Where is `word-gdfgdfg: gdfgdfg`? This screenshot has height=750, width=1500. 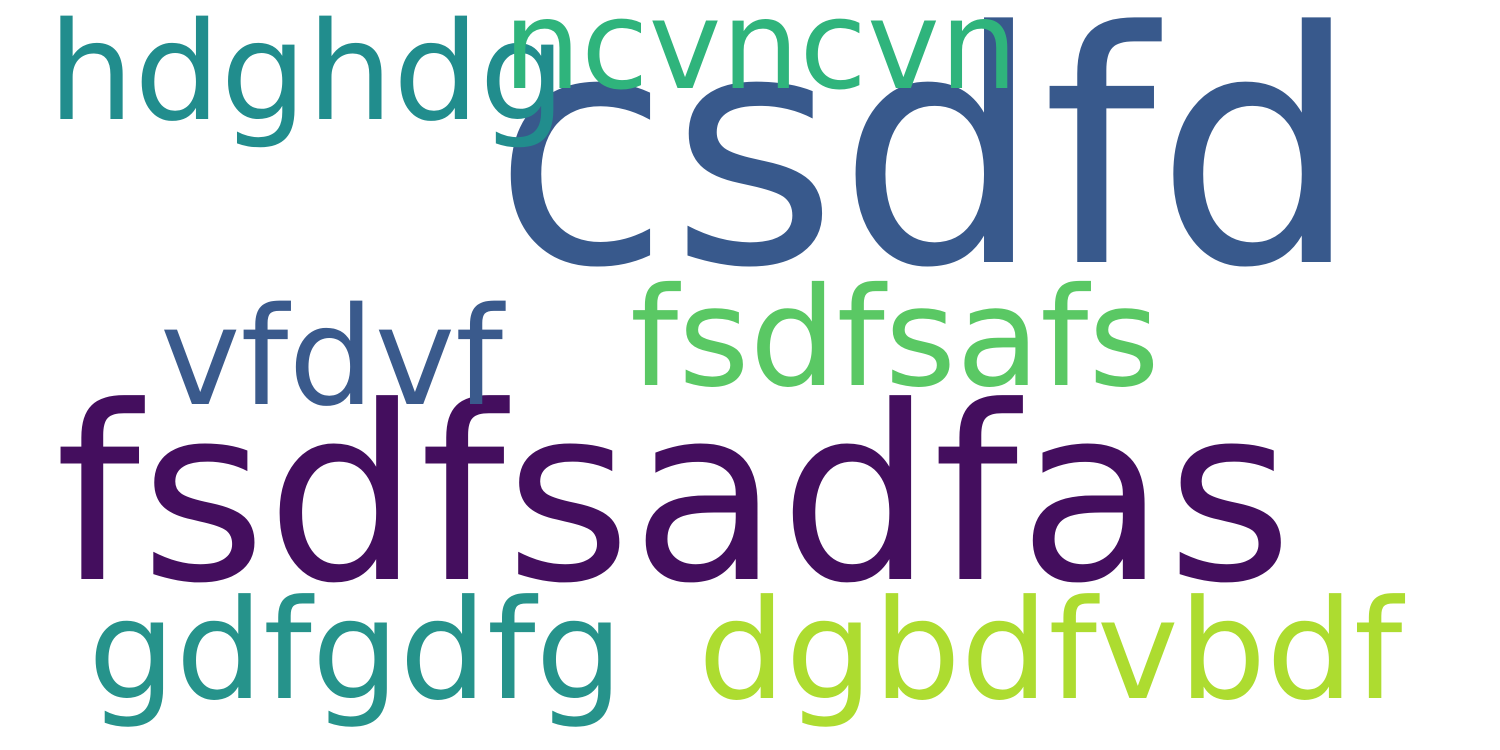 word-gdfgdfg: gdfgdfg is located at coordinates (356, 650).